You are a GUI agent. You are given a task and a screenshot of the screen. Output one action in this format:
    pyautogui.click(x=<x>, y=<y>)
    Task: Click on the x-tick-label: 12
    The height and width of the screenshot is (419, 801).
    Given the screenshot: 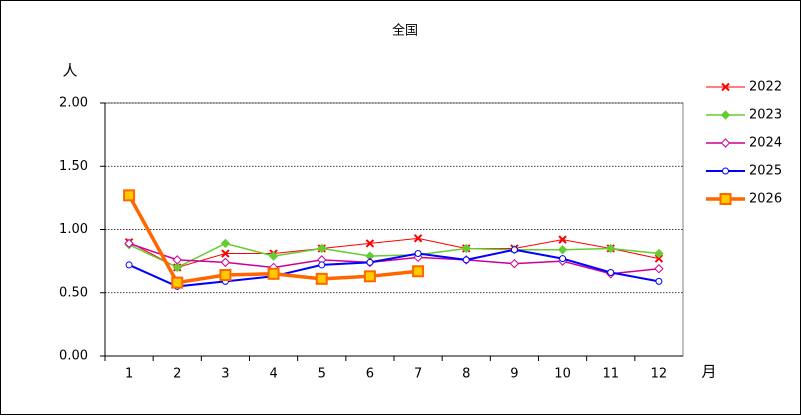 What is the action you would take?
    pyautogui.click(x=659, y=374)
    